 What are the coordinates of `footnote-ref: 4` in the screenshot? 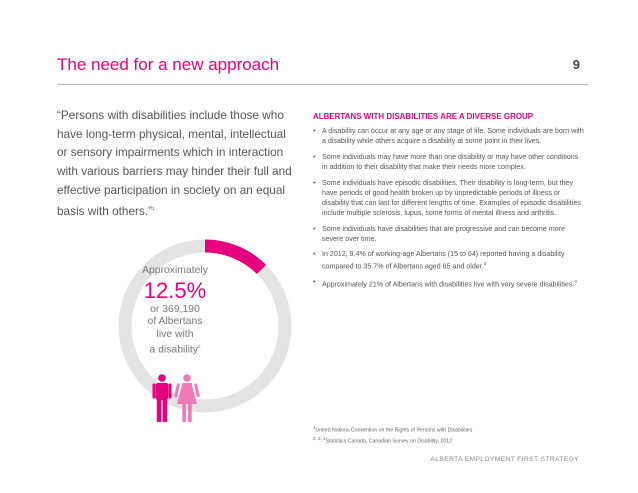 It's located at (575, 282).